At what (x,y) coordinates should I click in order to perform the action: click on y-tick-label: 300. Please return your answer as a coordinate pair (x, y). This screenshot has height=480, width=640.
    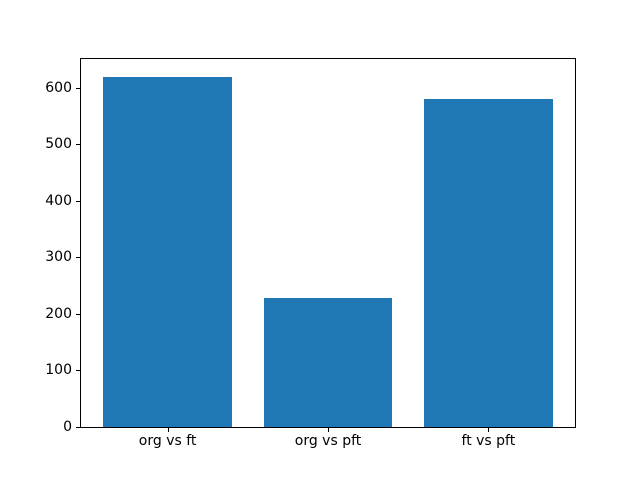
    Looking at the image, I should click on (58, 257).